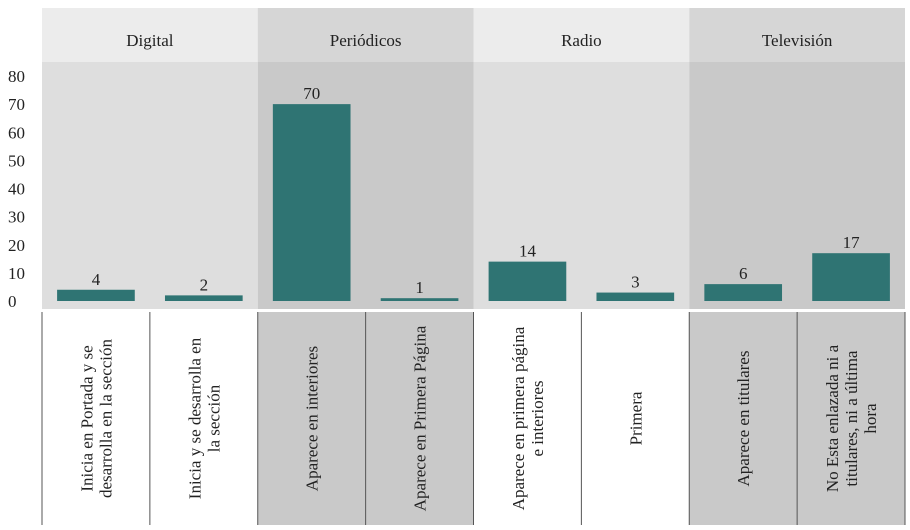  What do you see at coordinates (635, 282) in the screenshot?
I see `value-label-2-1: 3` at bounding box center [635, 282].